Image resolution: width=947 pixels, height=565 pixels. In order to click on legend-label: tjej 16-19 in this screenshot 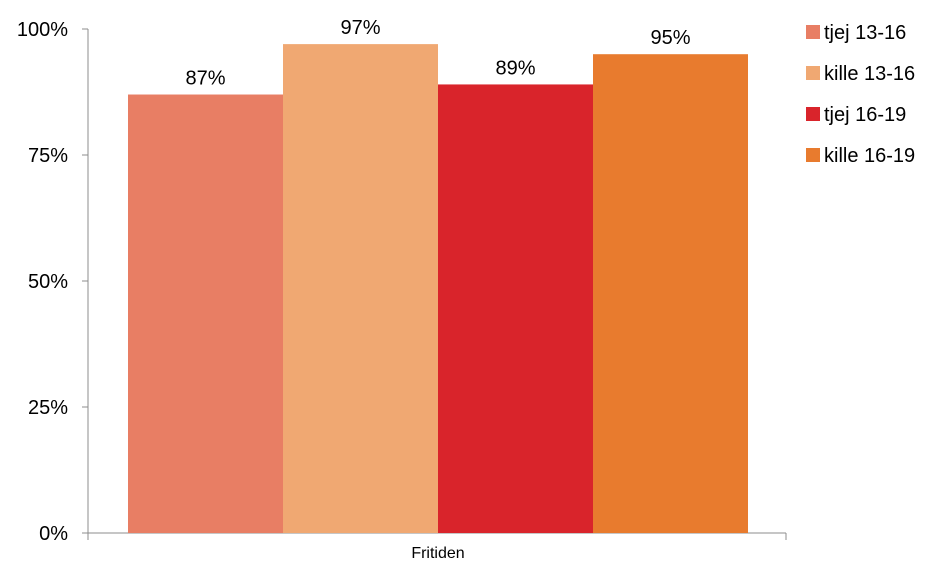, I will do `click(865, 115)`.